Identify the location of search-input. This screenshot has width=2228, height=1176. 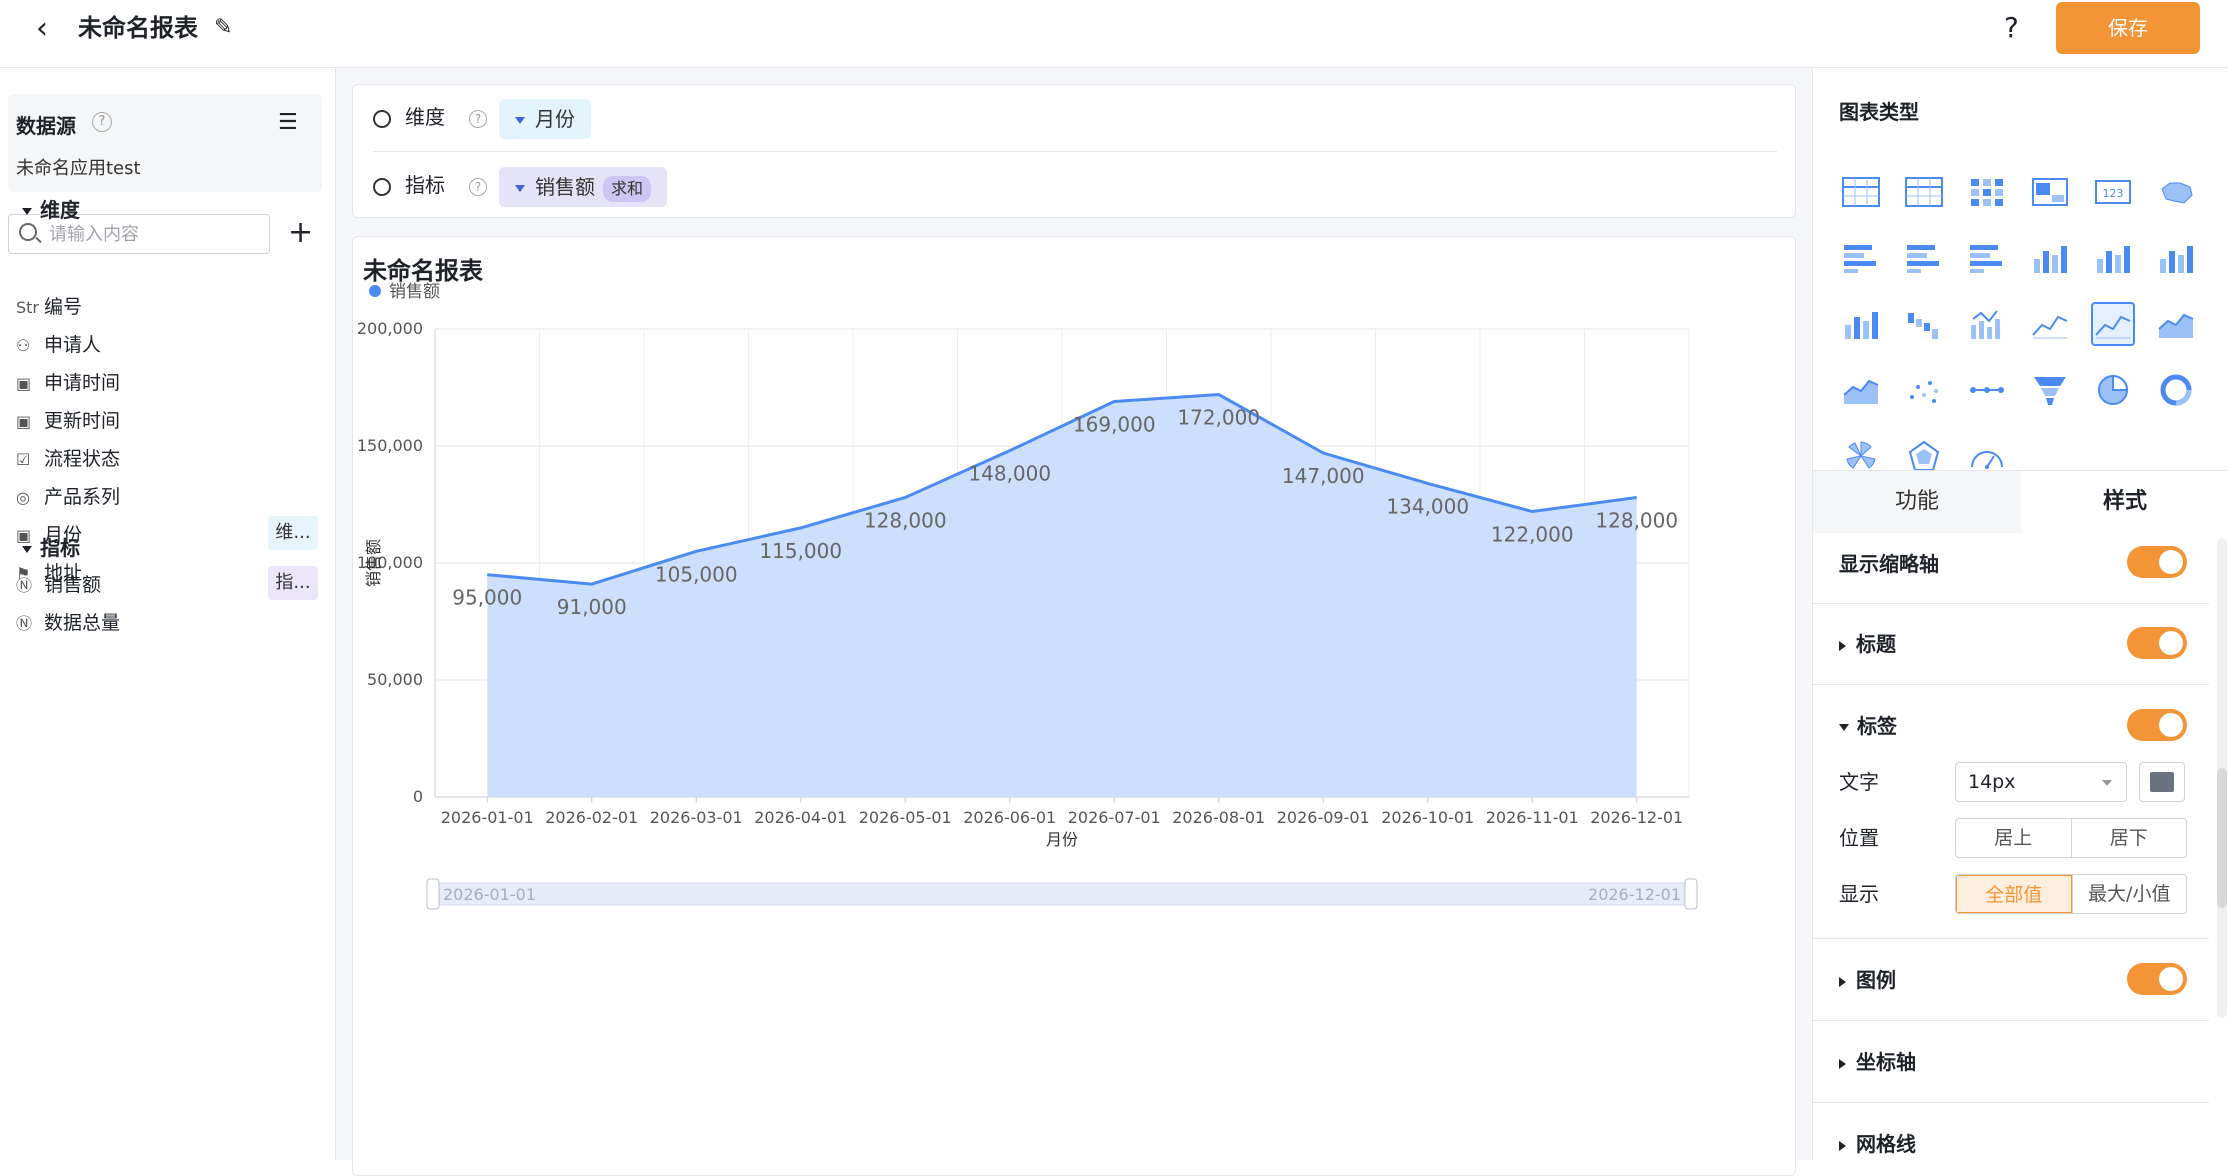
(154, 234).